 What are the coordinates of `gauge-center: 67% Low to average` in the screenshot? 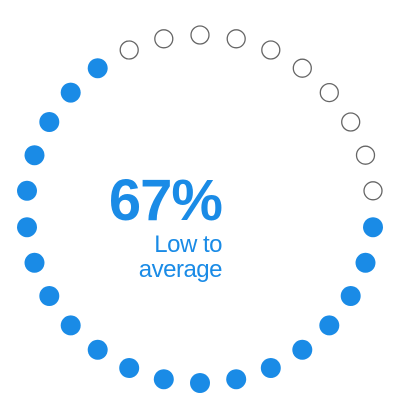 It's located at (159, 225).